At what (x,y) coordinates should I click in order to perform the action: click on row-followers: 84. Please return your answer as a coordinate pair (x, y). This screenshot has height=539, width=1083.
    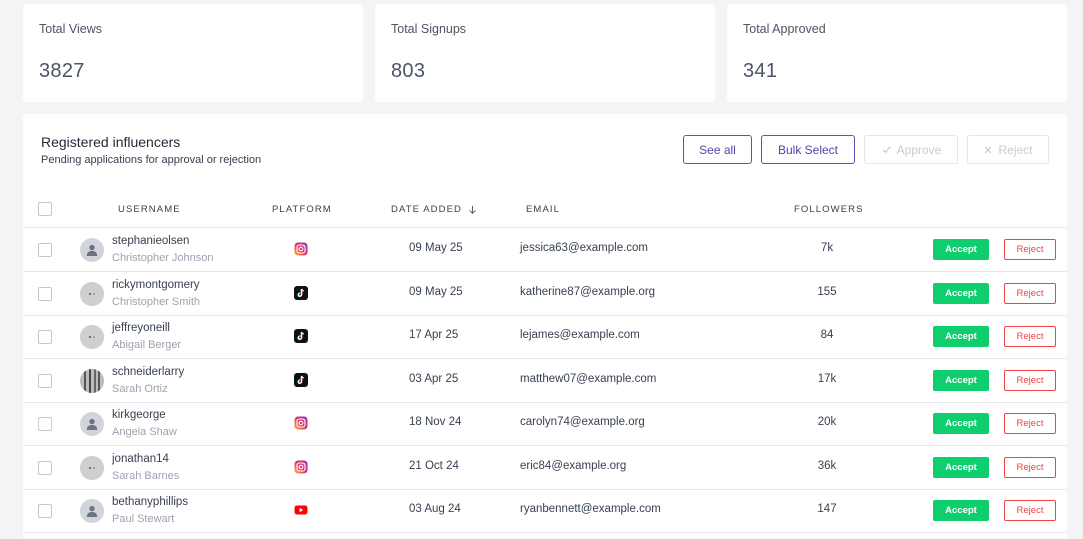
    Looking at the image, I should click on (827, 335).